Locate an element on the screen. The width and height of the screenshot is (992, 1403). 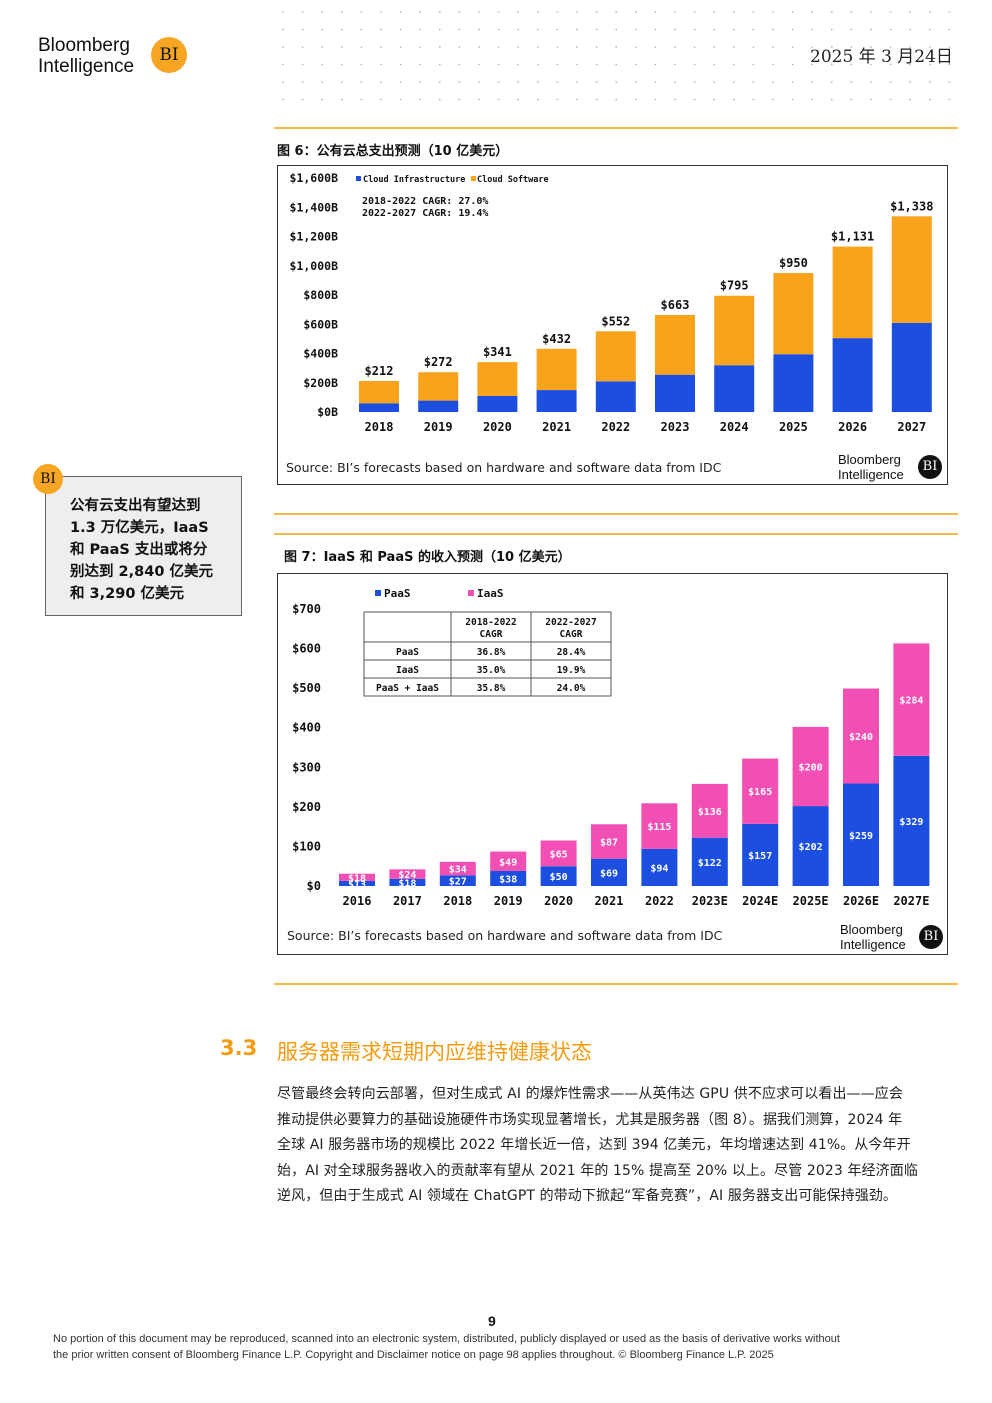
figure-6-brand: Bloomberg Intelligence is located at coordinates (871, 467).